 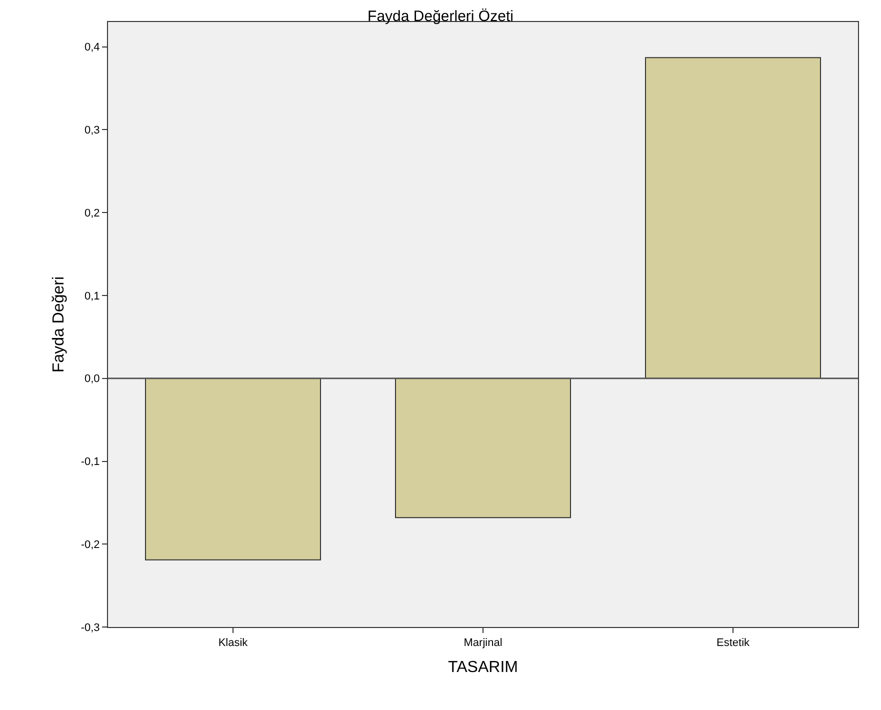 What do you see at coordinates (90, 462) in the screenshot?
I see `y-tick-label: -0,1` at bounding box center [90, 462].